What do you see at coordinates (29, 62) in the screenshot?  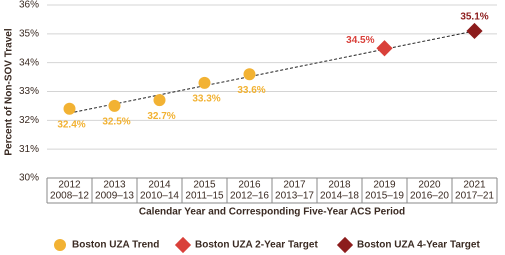 I see `y-tick-label: 34%` at bounding box center [29, 62].